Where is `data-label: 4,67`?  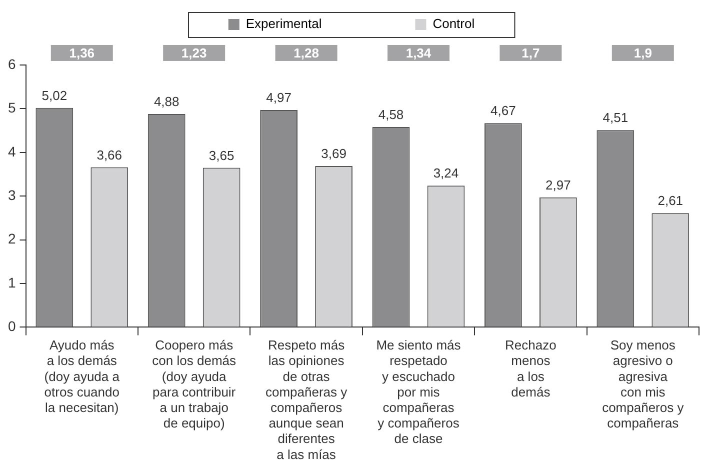 data-label: 4,67 is located at coordinates (503, 110).